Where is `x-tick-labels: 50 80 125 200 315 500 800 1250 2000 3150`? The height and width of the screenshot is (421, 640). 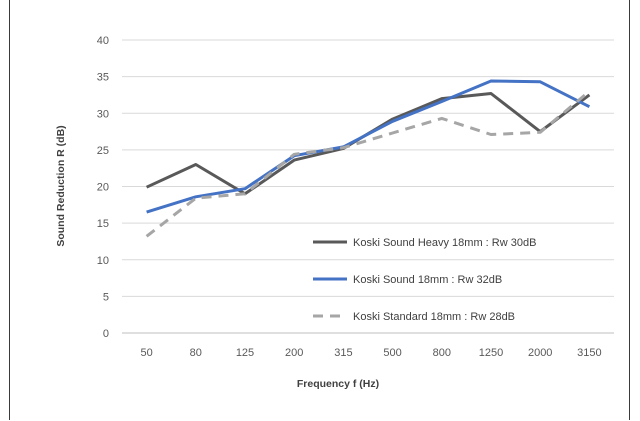 x-tick-labels: 50 80 125 200 315 500 800 1250 2000 3150 is located at coordinates (370, 353).